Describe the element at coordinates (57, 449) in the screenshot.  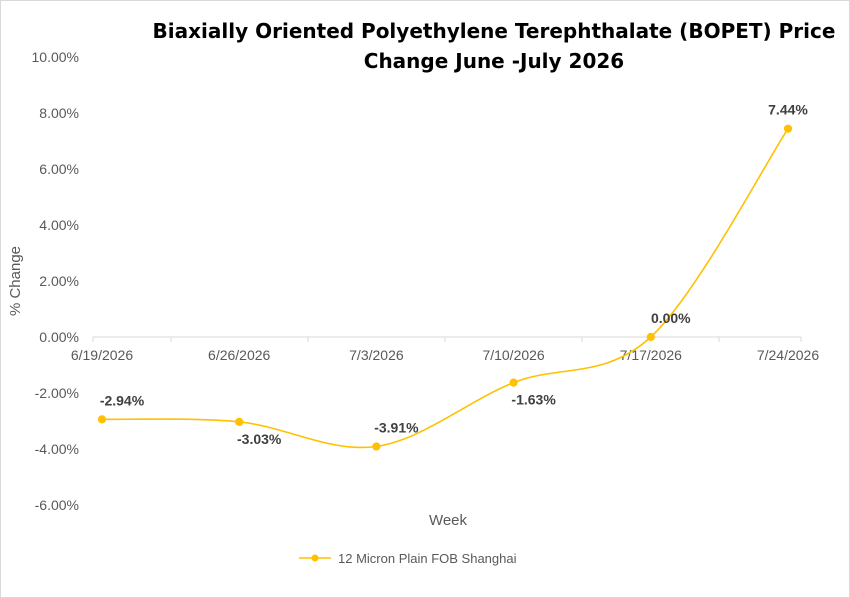
I see `y-tick-label: -4.00%` at that location.